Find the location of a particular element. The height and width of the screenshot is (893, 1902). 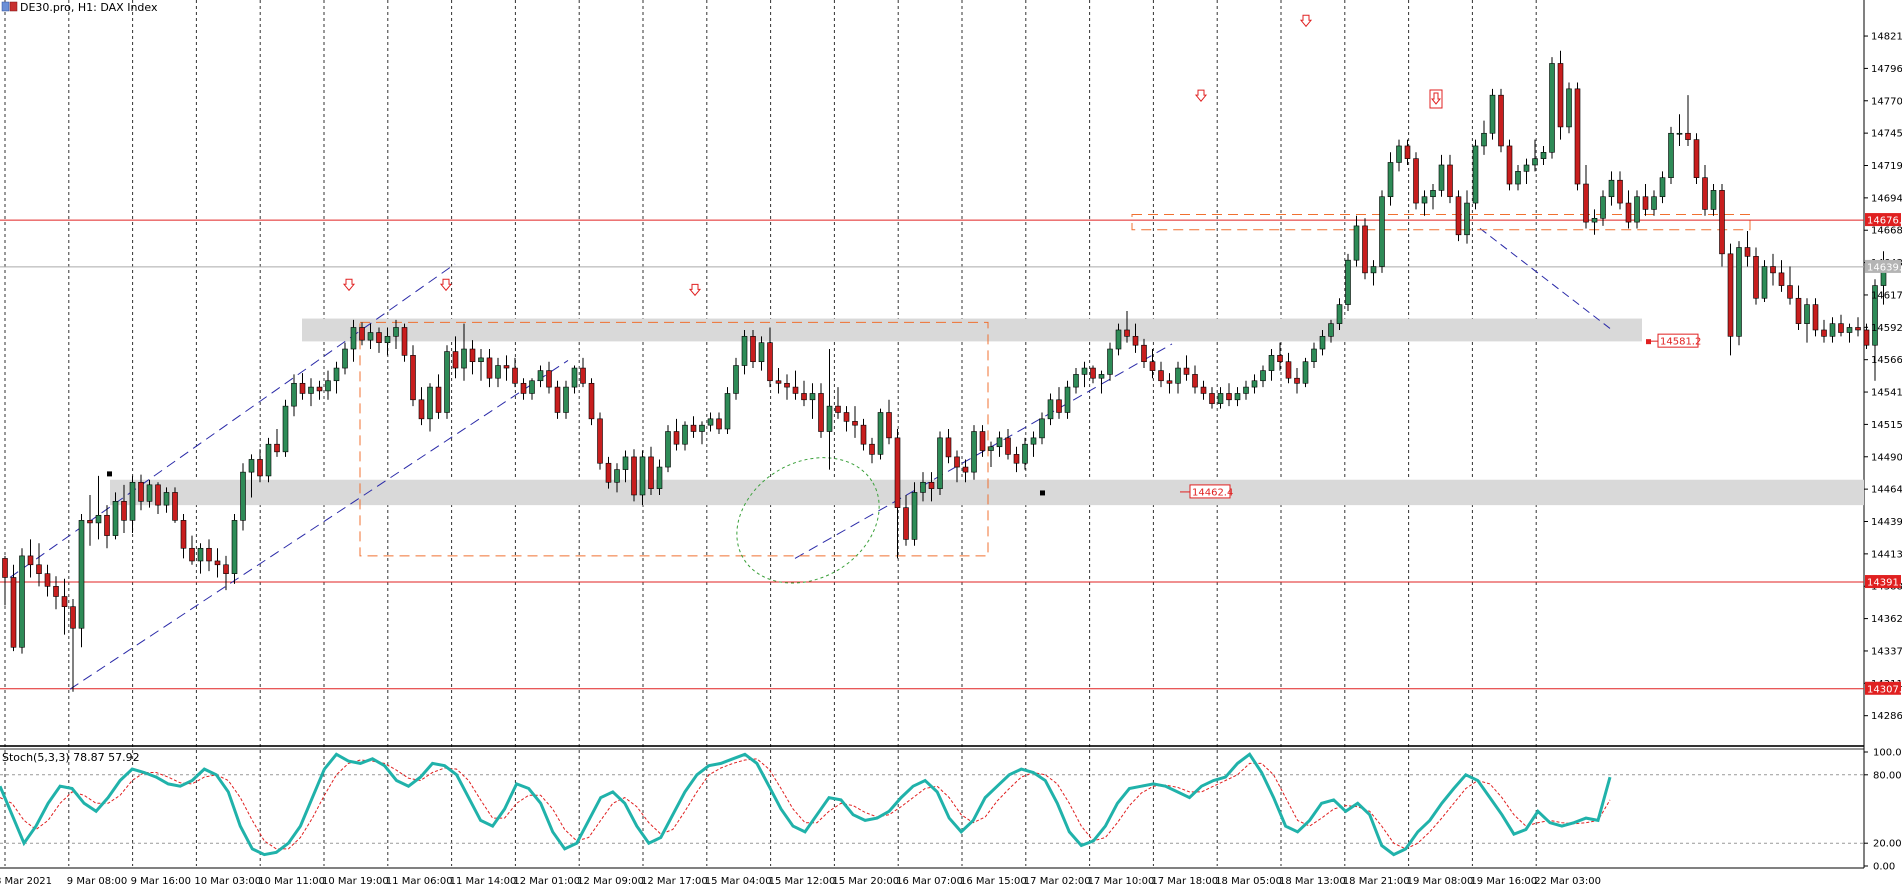

x-tick-label: 8 Mar 2021 is located at coordinates (26, 881).